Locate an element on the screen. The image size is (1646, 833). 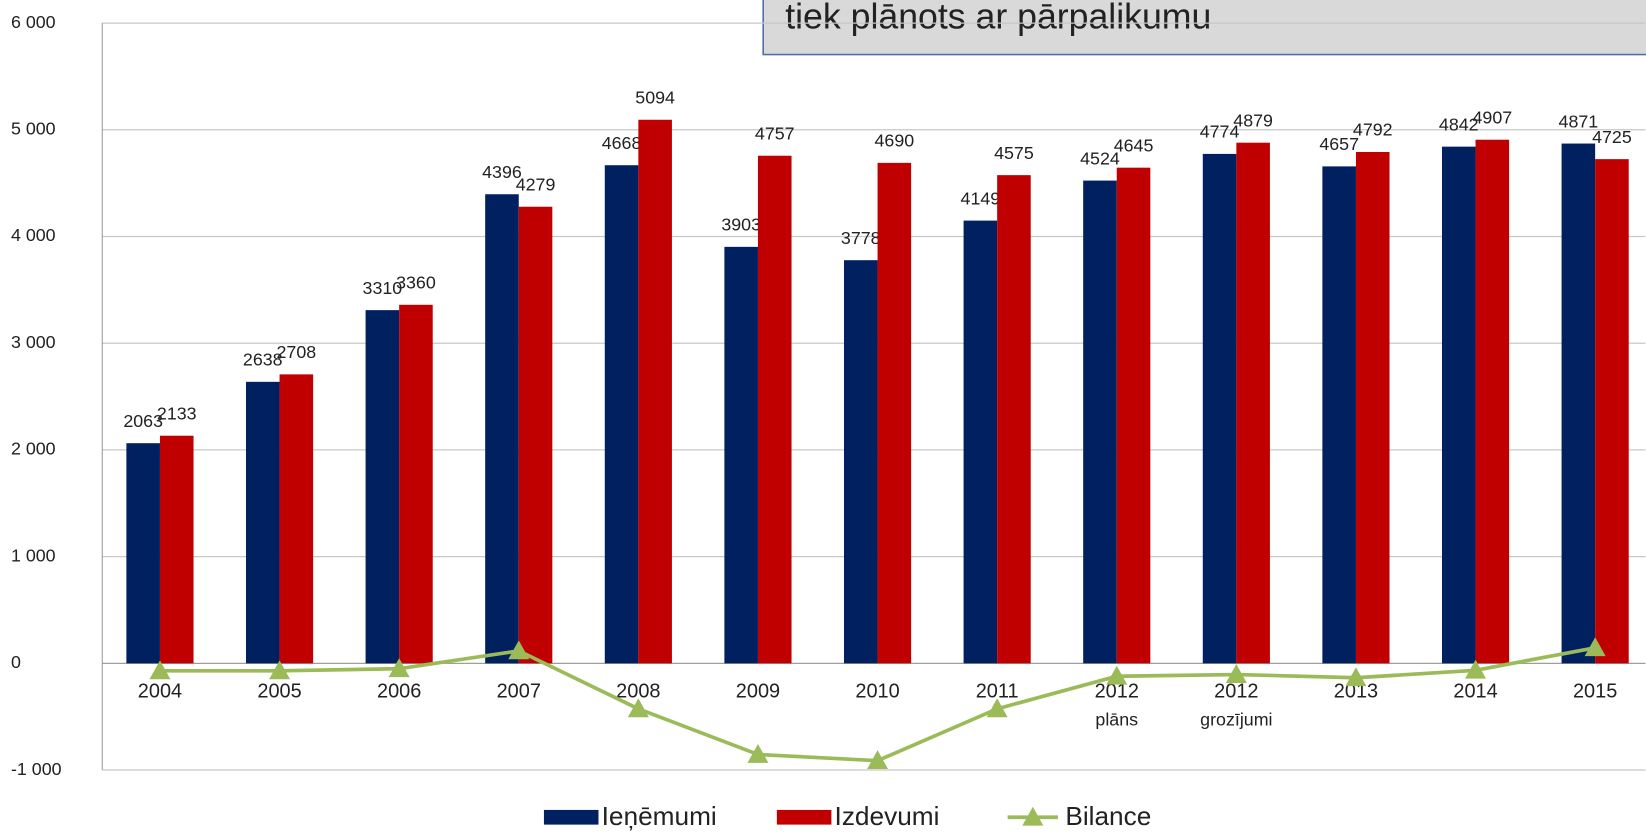
x-tick-label: 2013 is located at coordinates (1356, 692).